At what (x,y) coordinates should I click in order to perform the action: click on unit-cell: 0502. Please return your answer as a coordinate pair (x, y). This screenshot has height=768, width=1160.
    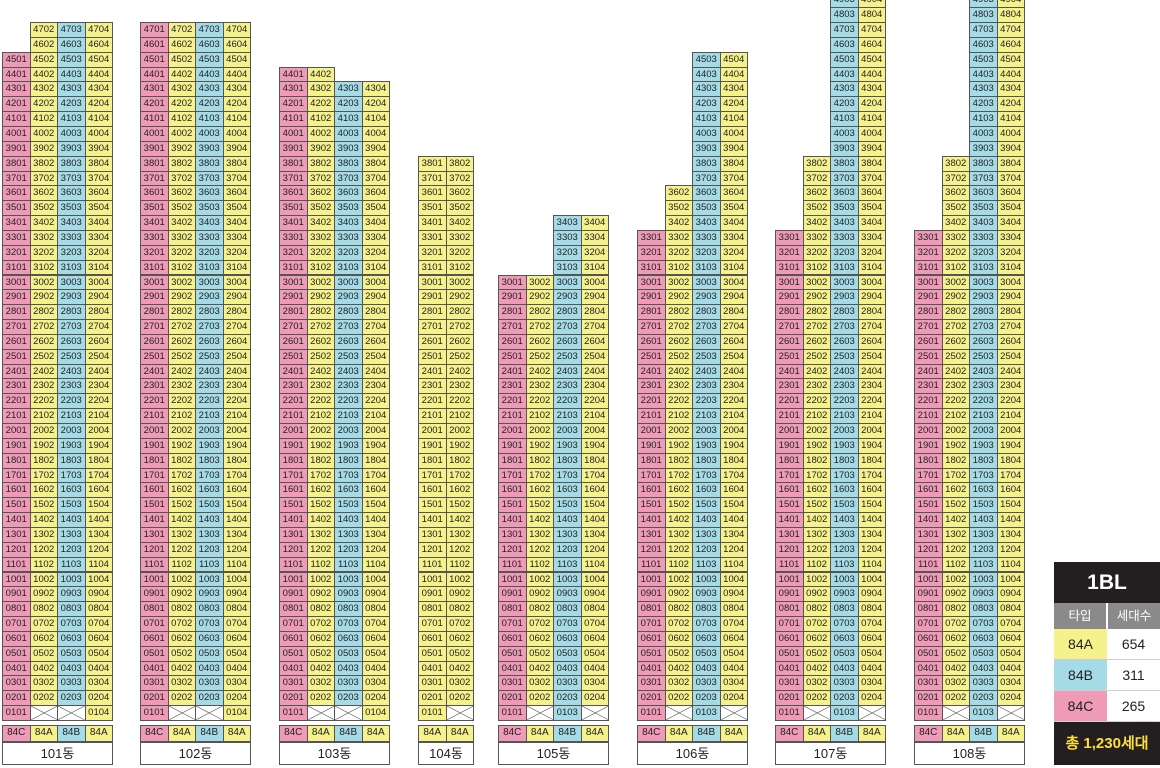
    Looking at the image, I should click on (539, 653).